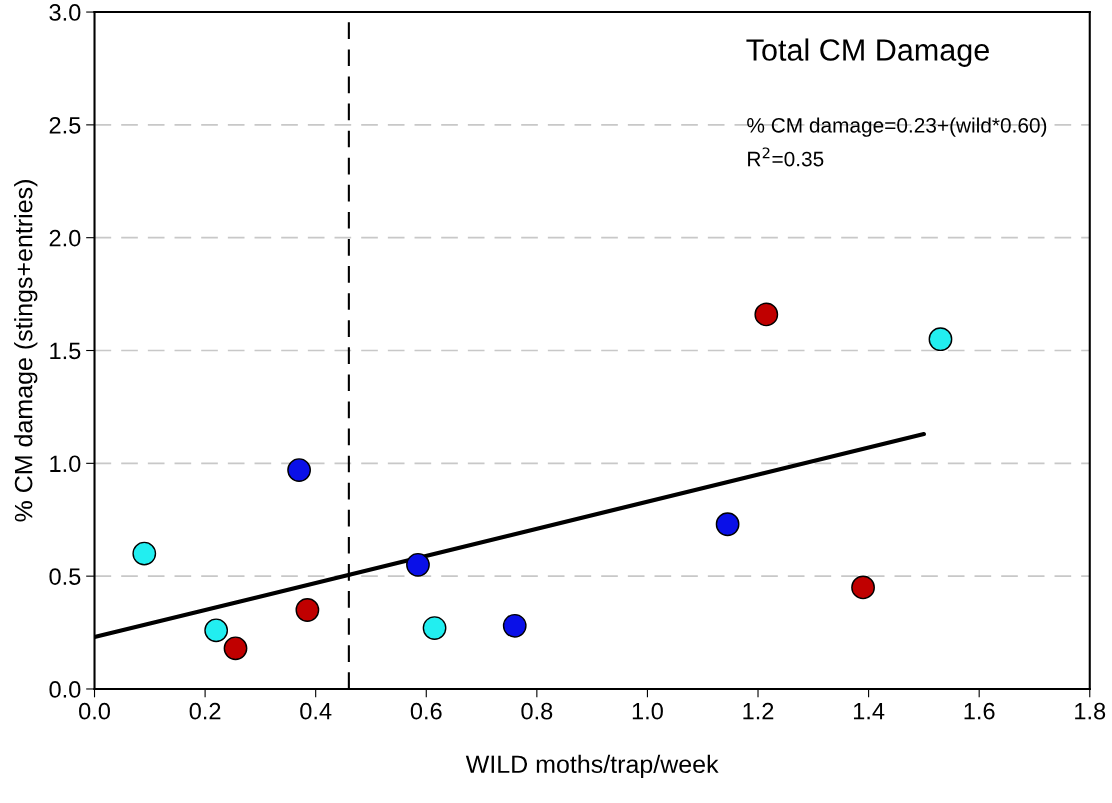  Describe the element at coordinates (869, 711) in the screenshot. I see `x-tick-label: 1.4` at that location.